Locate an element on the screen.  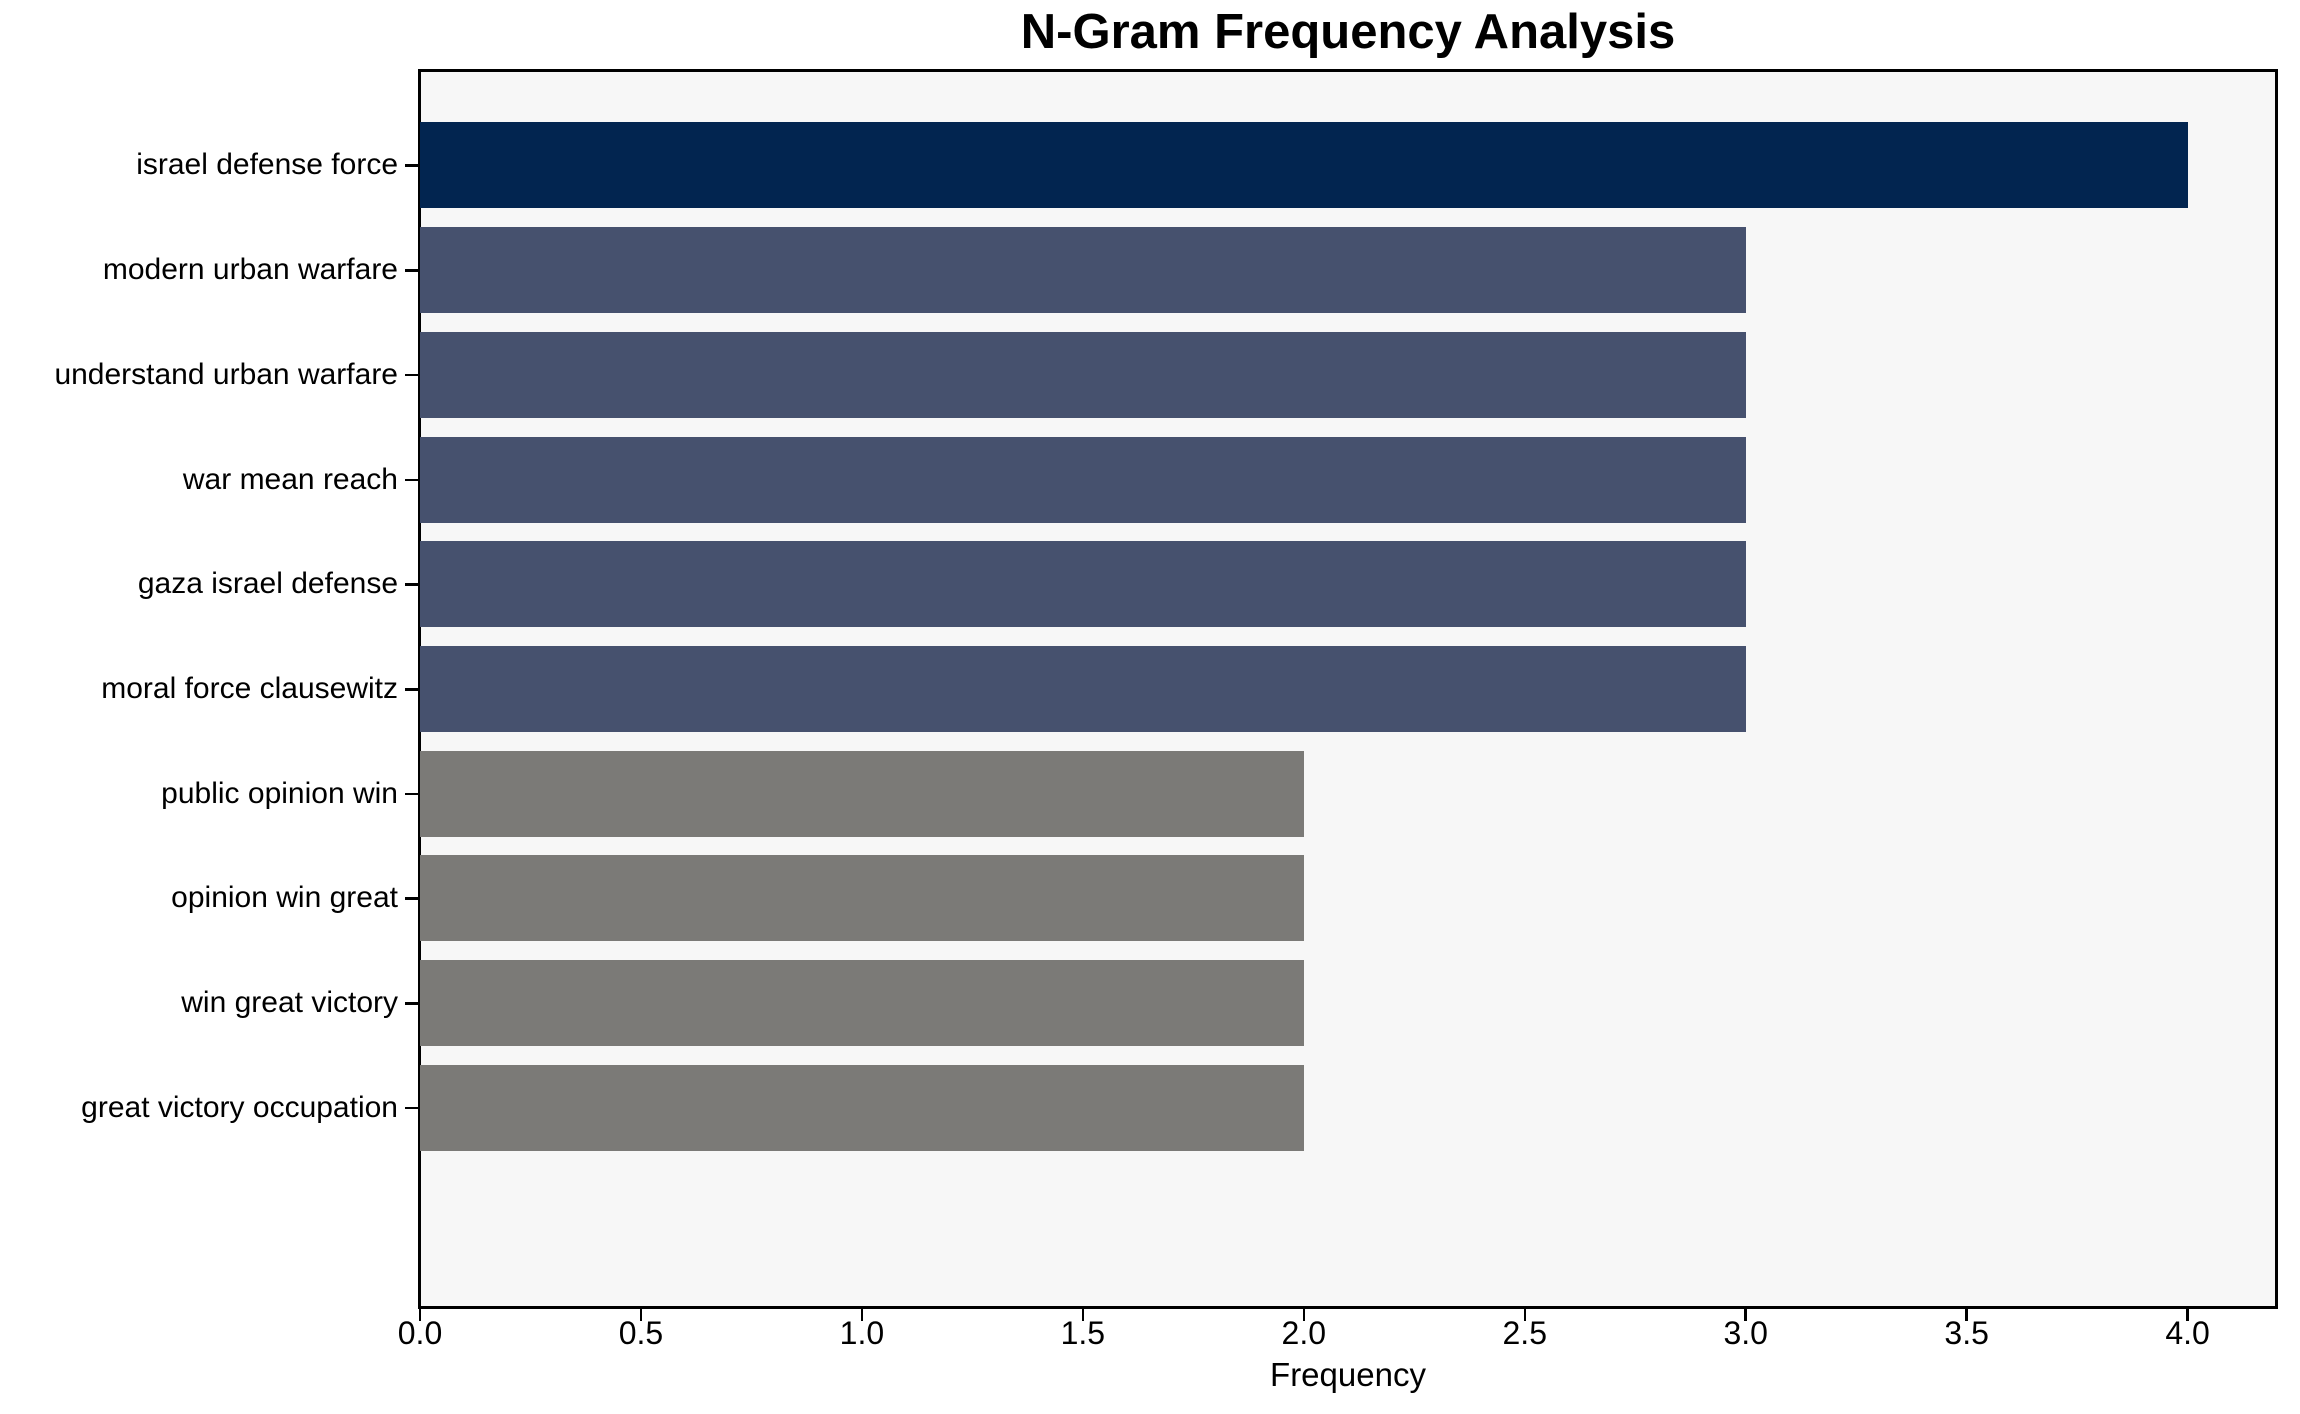
y-tick-label: great victory occupation is located at coordinates (239, 1107).